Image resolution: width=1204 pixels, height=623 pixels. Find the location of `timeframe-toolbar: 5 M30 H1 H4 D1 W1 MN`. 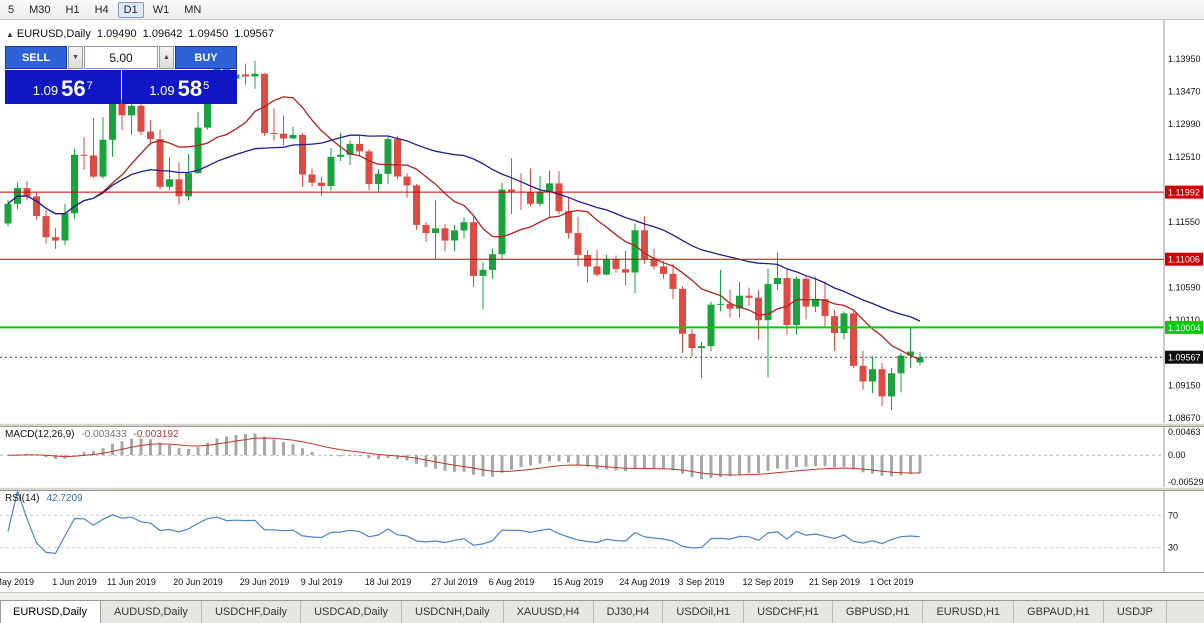

timeframe-toolbar: 5 M30 H1 H4 D1 W1 MN is located at coordinates (602, 10).